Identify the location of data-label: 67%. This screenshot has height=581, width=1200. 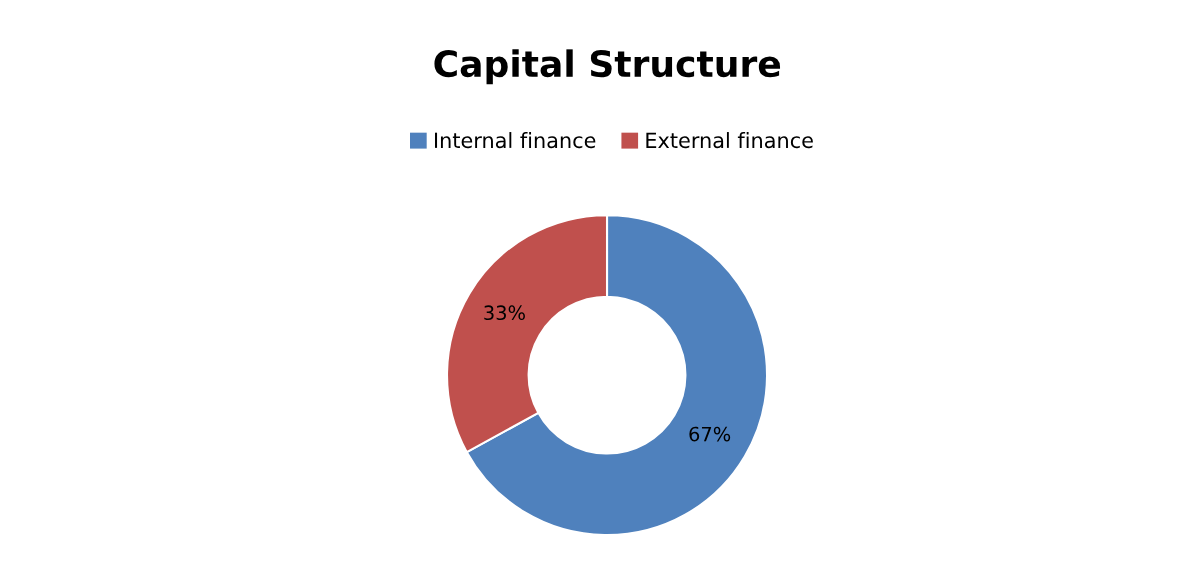
(710, 434).